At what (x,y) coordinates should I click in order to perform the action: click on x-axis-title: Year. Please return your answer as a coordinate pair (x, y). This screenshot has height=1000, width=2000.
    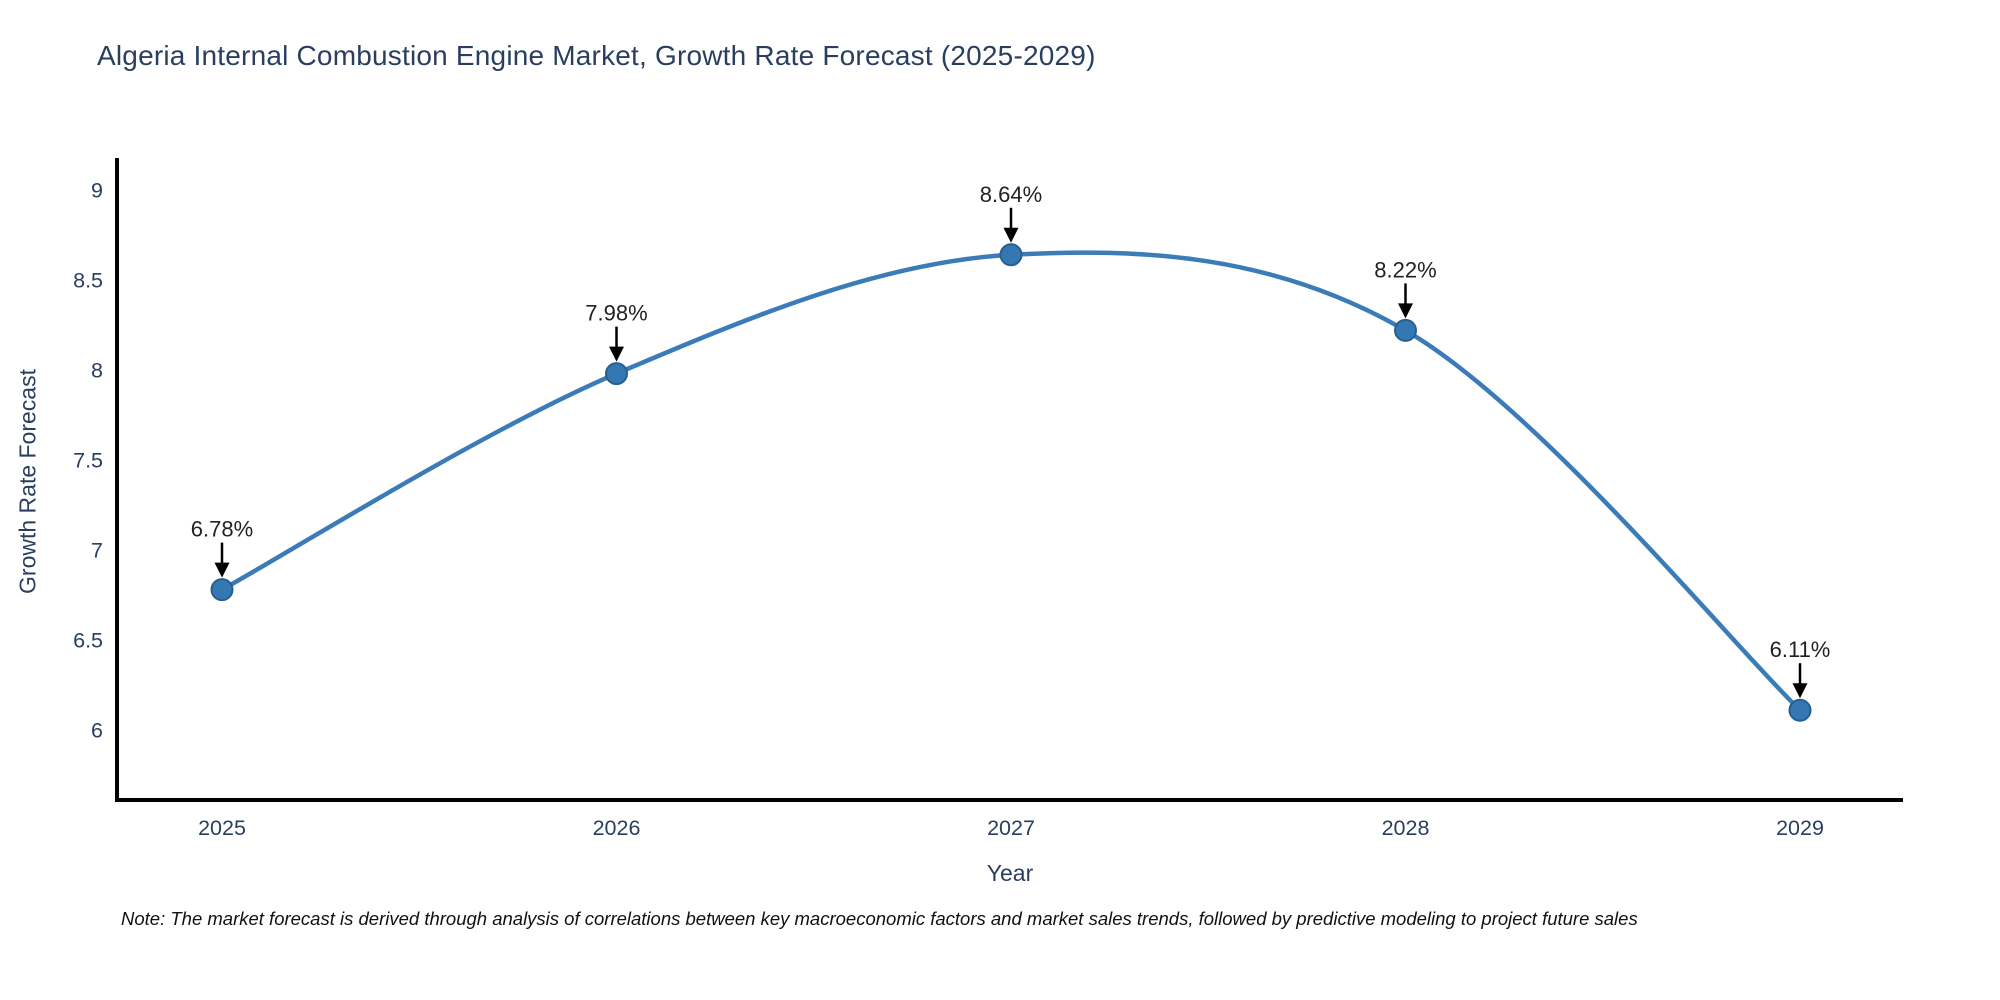
    Looking at the image, I should click on (1010, 873).